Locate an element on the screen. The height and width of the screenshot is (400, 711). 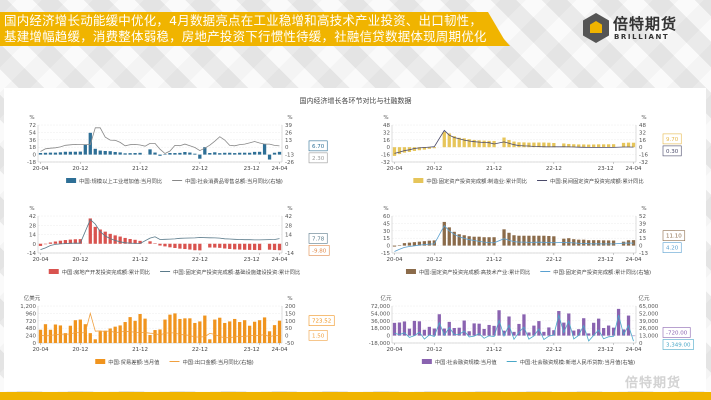
x-tick-label: 20-12 is located at coordinates (434, 350).